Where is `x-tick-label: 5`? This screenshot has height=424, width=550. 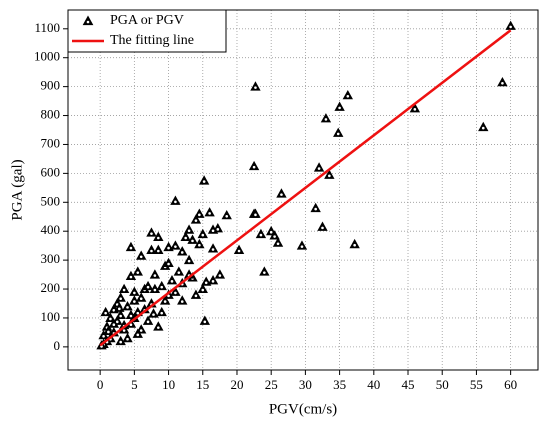
x-tick-label: 5 is located at coordinates (134, 384).